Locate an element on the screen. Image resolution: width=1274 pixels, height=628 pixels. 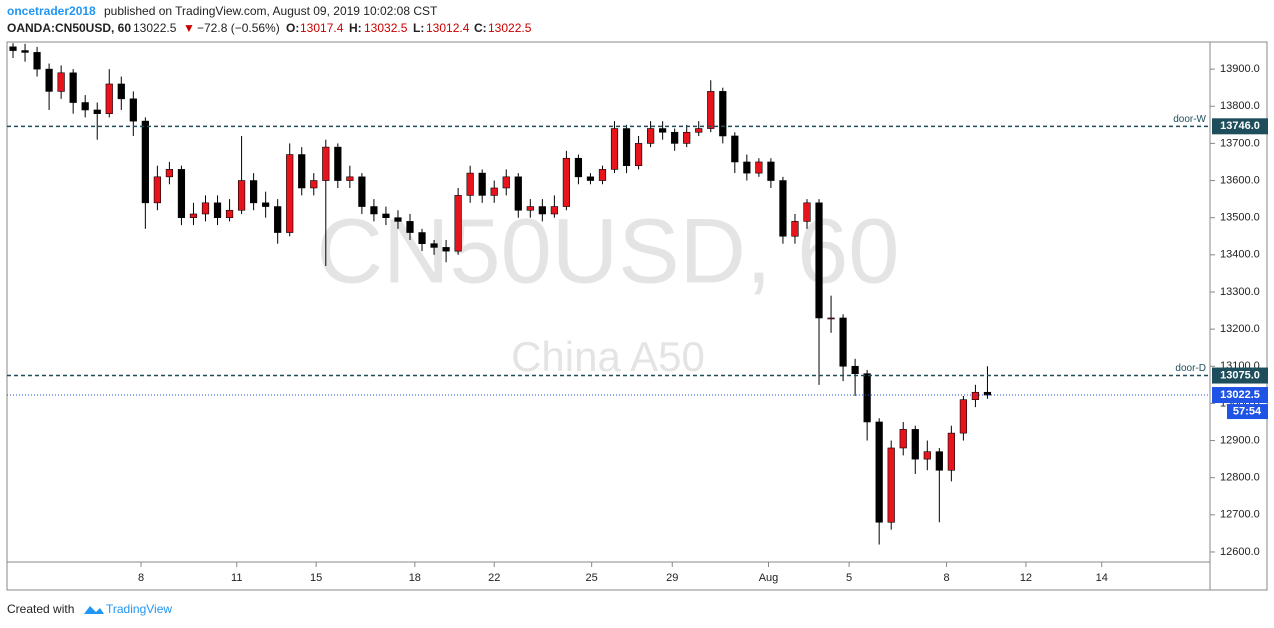
watermark-sub: China A50 is located at coordinates (608, 356).